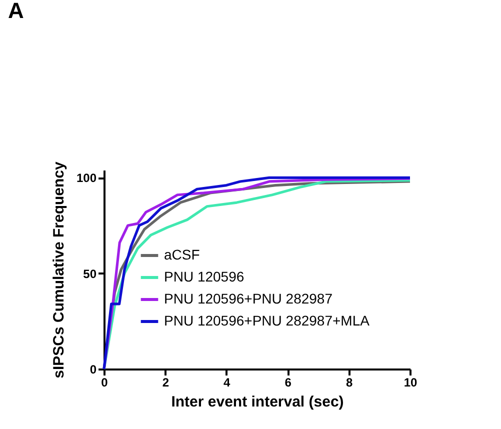 Image resolution: width=501 pixels, height=429 pixels. What do you see at coordinates (411, 383) in the screenshot?
I see `x-tick-label: 10` at bounding box center [411, 383].